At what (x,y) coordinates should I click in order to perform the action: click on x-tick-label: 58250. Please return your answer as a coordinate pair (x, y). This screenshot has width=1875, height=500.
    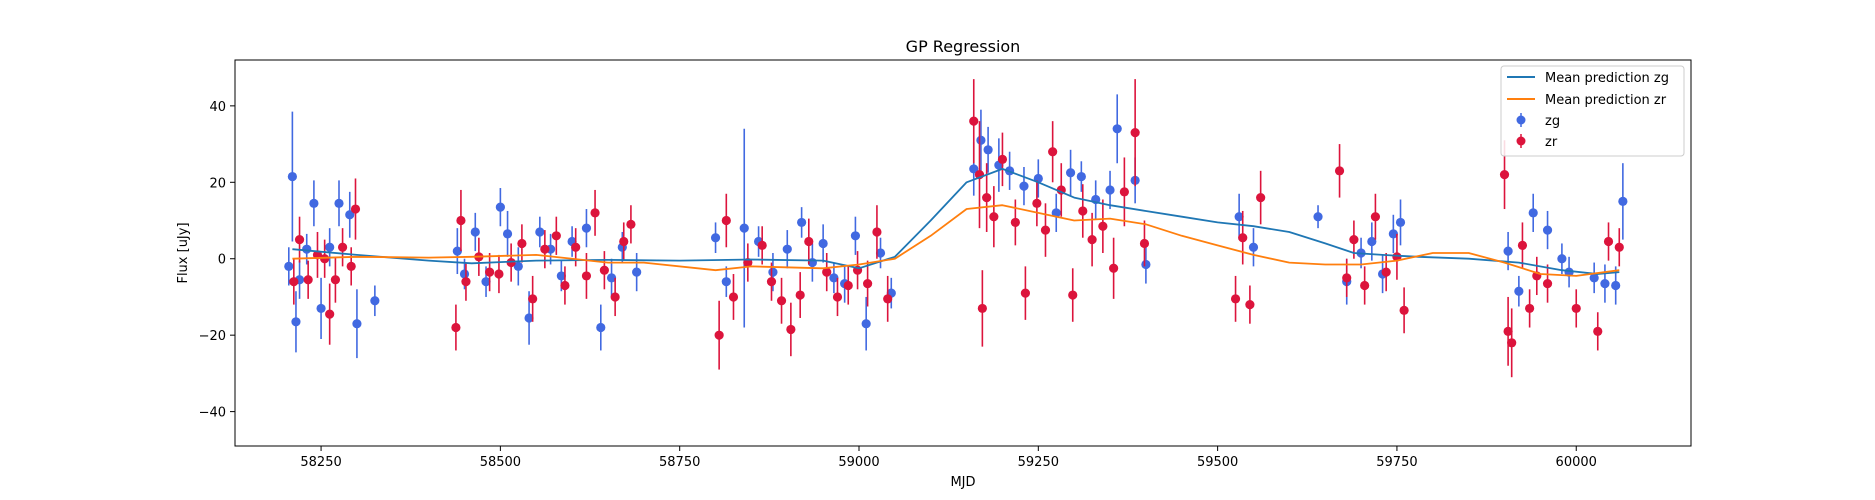
    Looking at the image, I should click on (320, 462).